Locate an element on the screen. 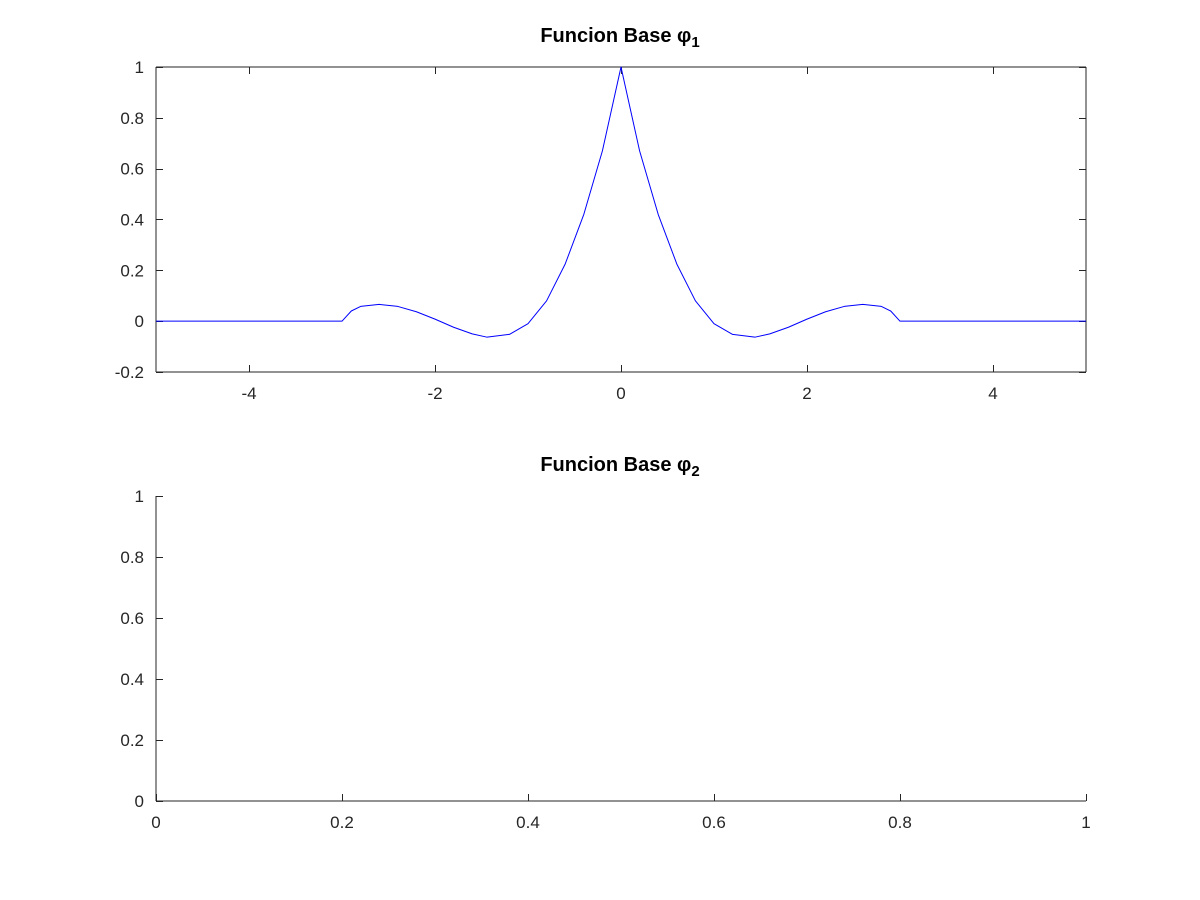  top-plot-title: Funcion Base φ1 is located at coordinates (619, 38).